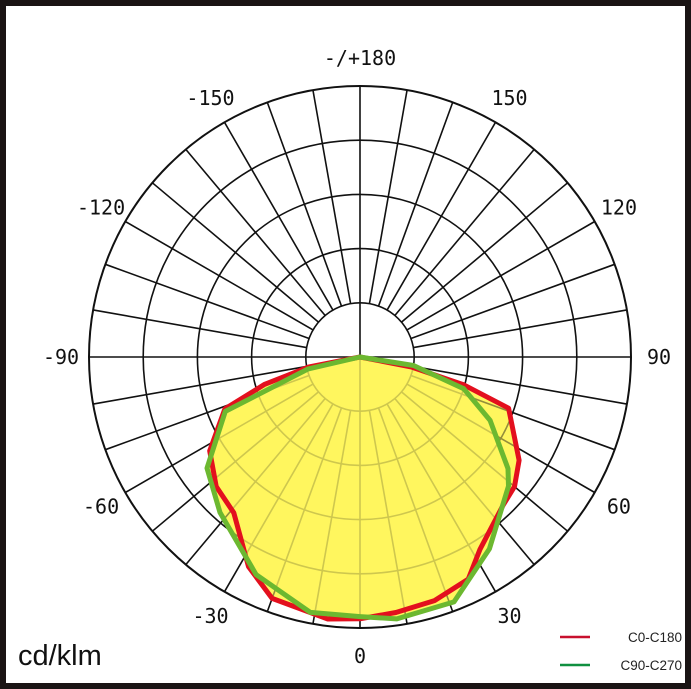 The width and height of the screenshot is (691, 689). What do you see at coordinates (619, 208) in the screenshot?
I see `angle-label: 120` at bounding box center [619, 208].